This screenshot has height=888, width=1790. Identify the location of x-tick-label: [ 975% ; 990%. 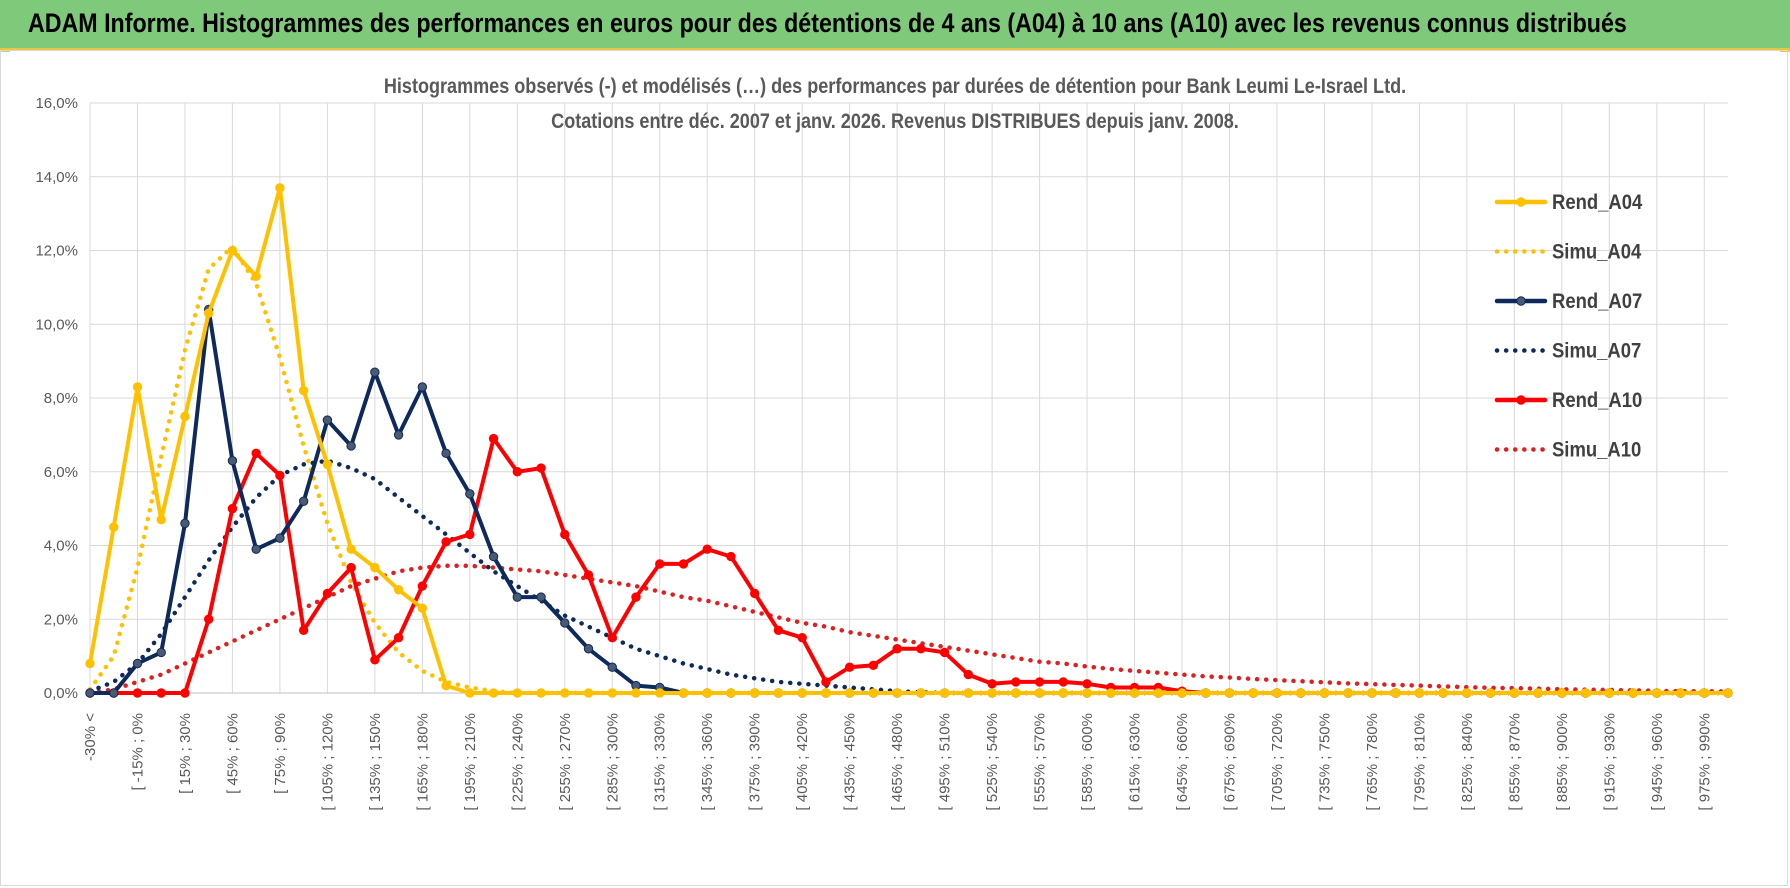
(1704, 762).